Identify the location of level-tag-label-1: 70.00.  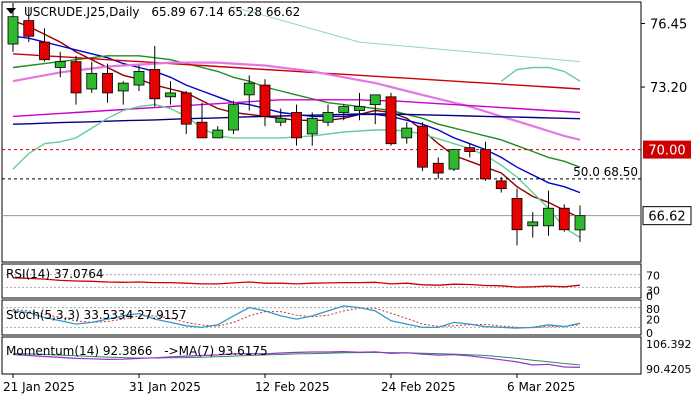
(666, 151).